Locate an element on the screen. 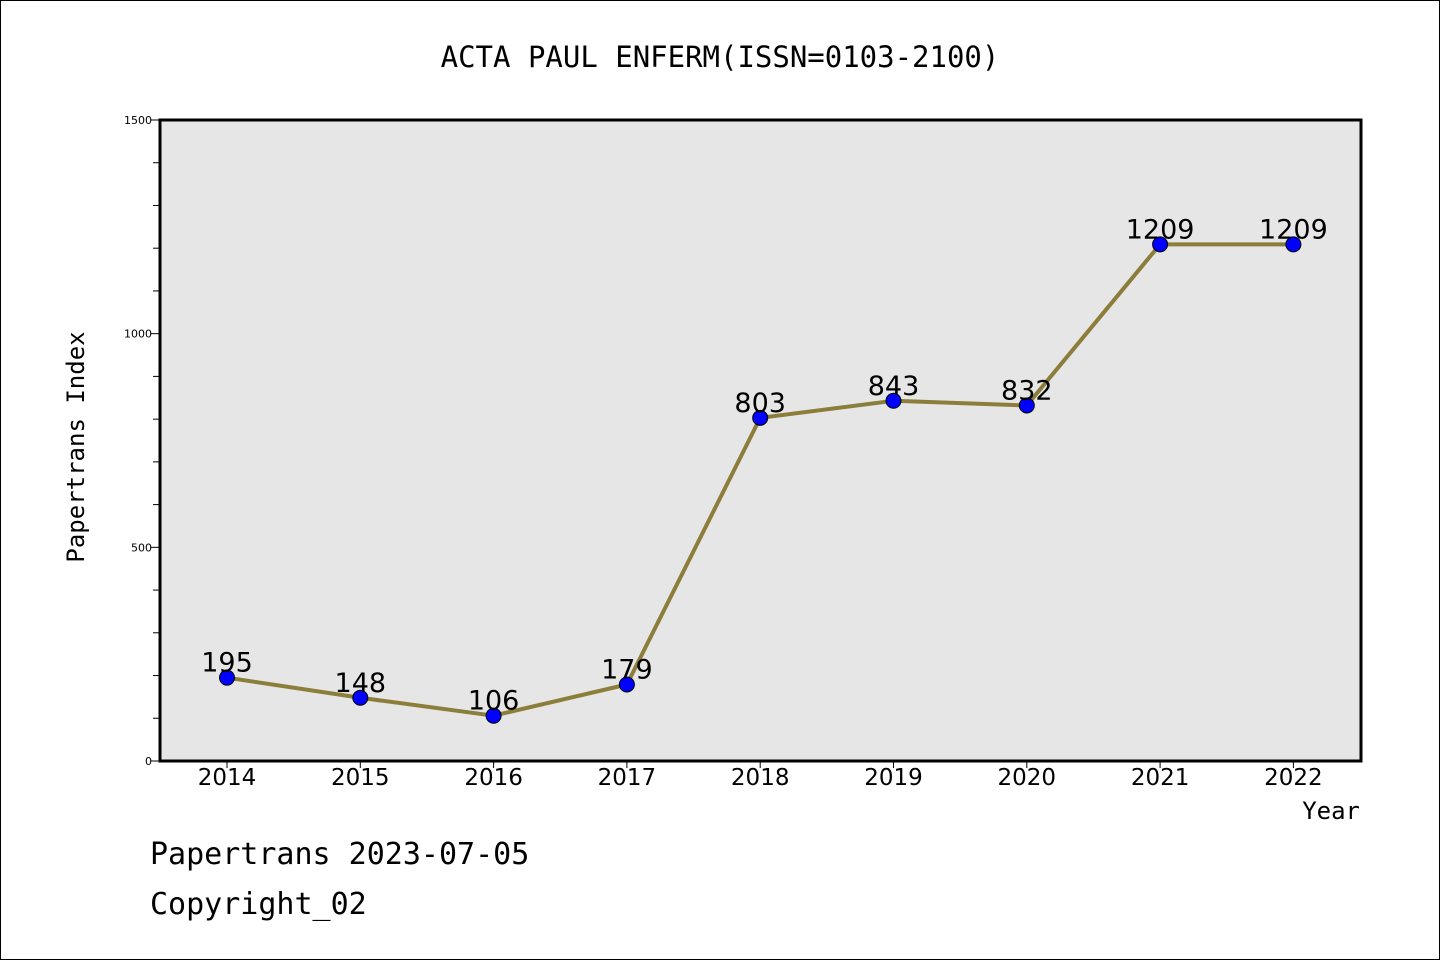  x-tick-label: 2015 is located at coordinates (360, 778).